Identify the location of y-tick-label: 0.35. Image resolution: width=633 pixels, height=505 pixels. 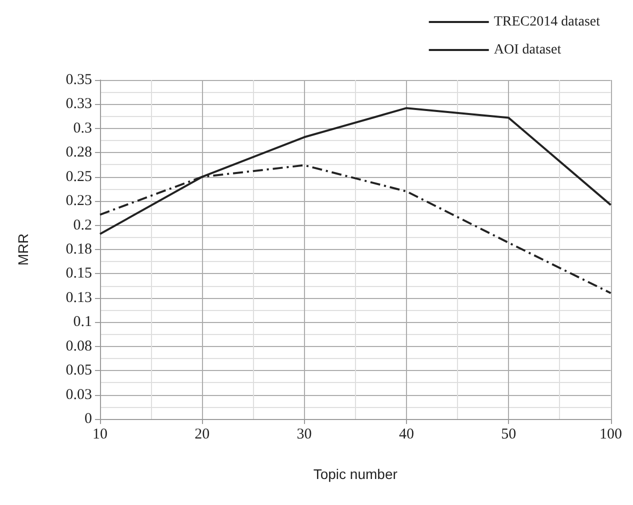
(79, 80).